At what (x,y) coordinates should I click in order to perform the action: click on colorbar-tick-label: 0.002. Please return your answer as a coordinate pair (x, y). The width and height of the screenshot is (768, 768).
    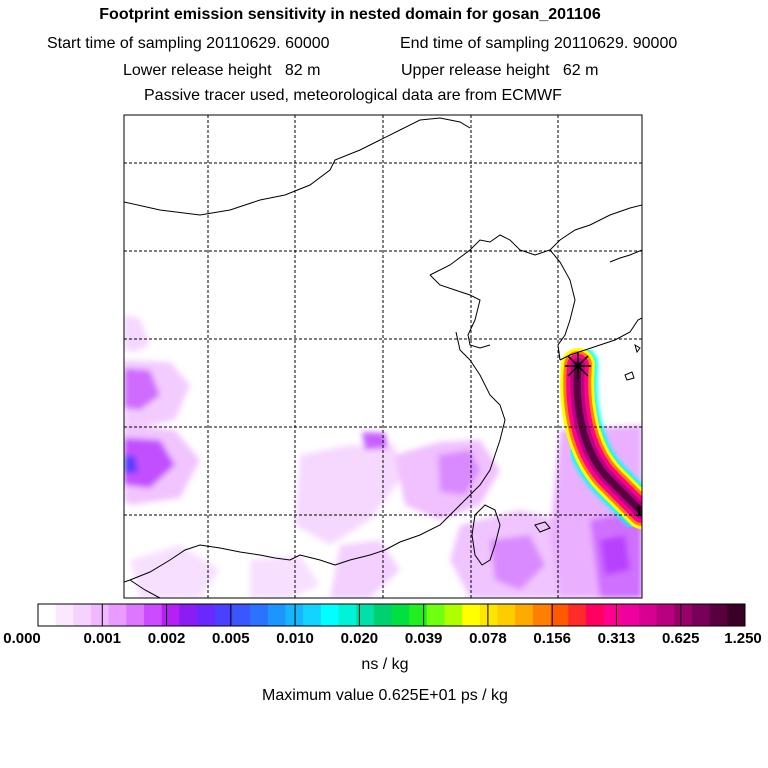
    Looking at the image, I should click on (166, 638).